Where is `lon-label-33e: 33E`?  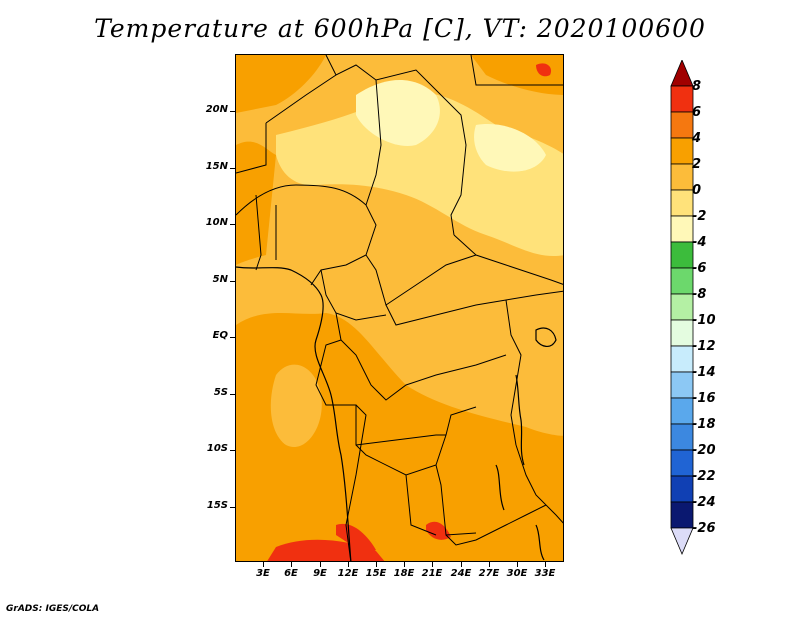 lon-label-33e: 33E is located at coordinates (545, 573).